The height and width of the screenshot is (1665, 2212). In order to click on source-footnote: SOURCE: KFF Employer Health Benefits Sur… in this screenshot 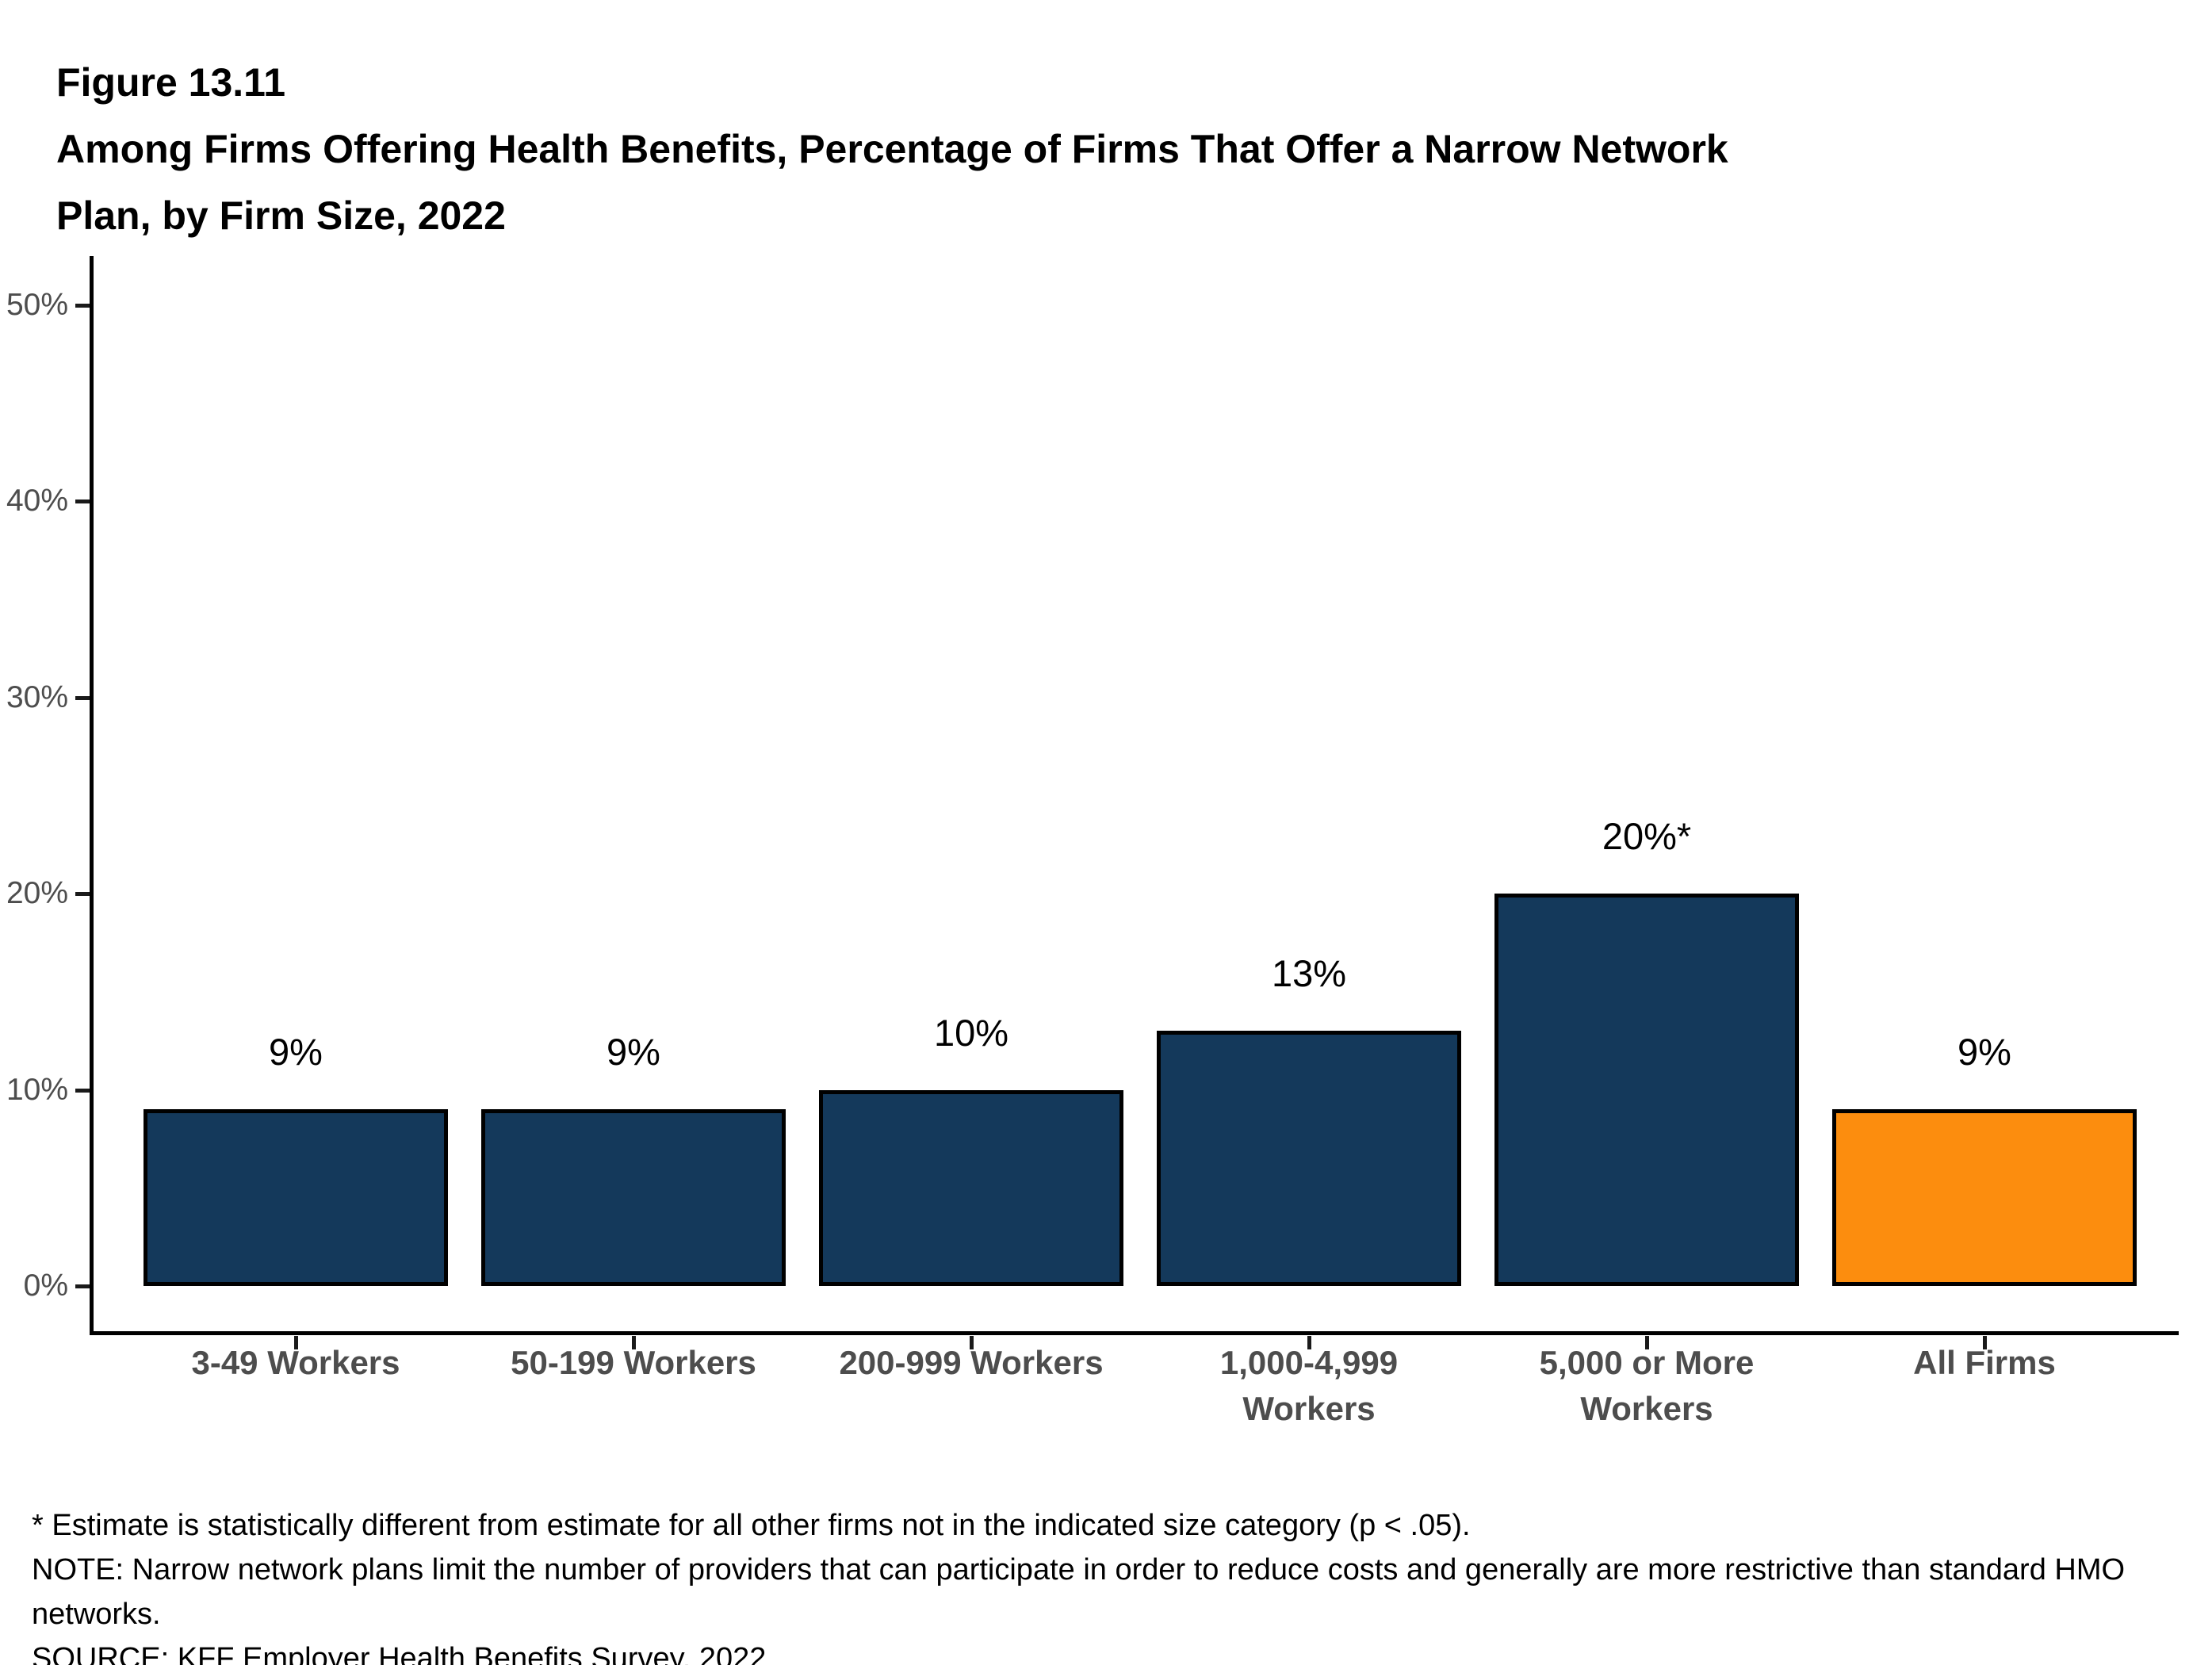, I will do `click(399, 1653)`.